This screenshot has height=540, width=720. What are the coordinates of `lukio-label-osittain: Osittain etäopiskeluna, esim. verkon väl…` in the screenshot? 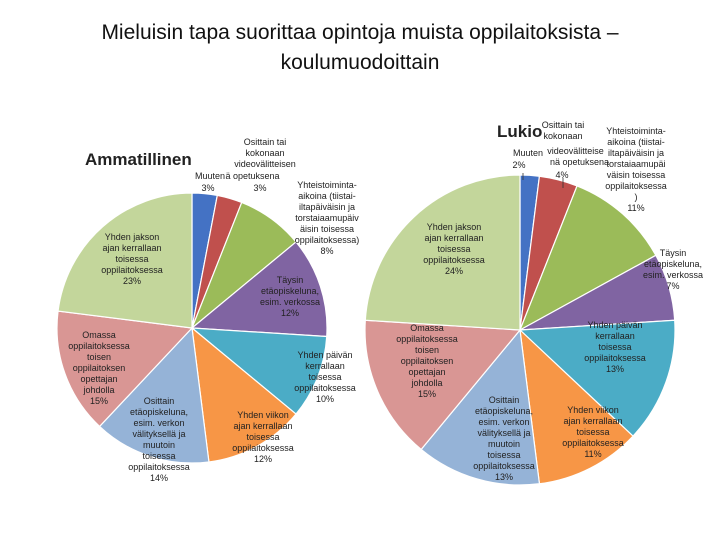 It's located at (504, 438).